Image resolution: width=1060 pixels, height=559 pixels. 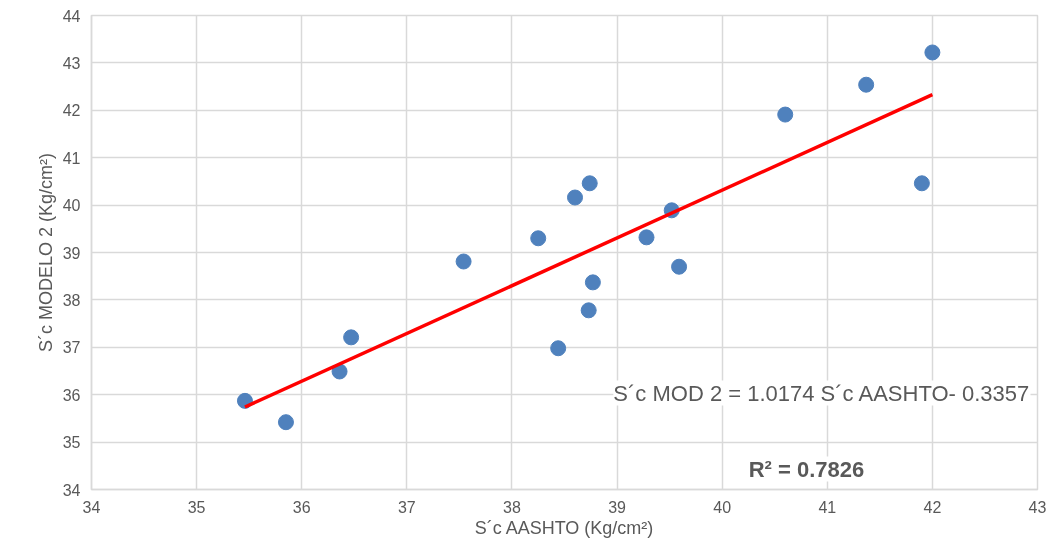 What do you see at coordinates (71, 63) in the screenshot?
I see `y-tick-label: 43` at bounding box center [71, 63].